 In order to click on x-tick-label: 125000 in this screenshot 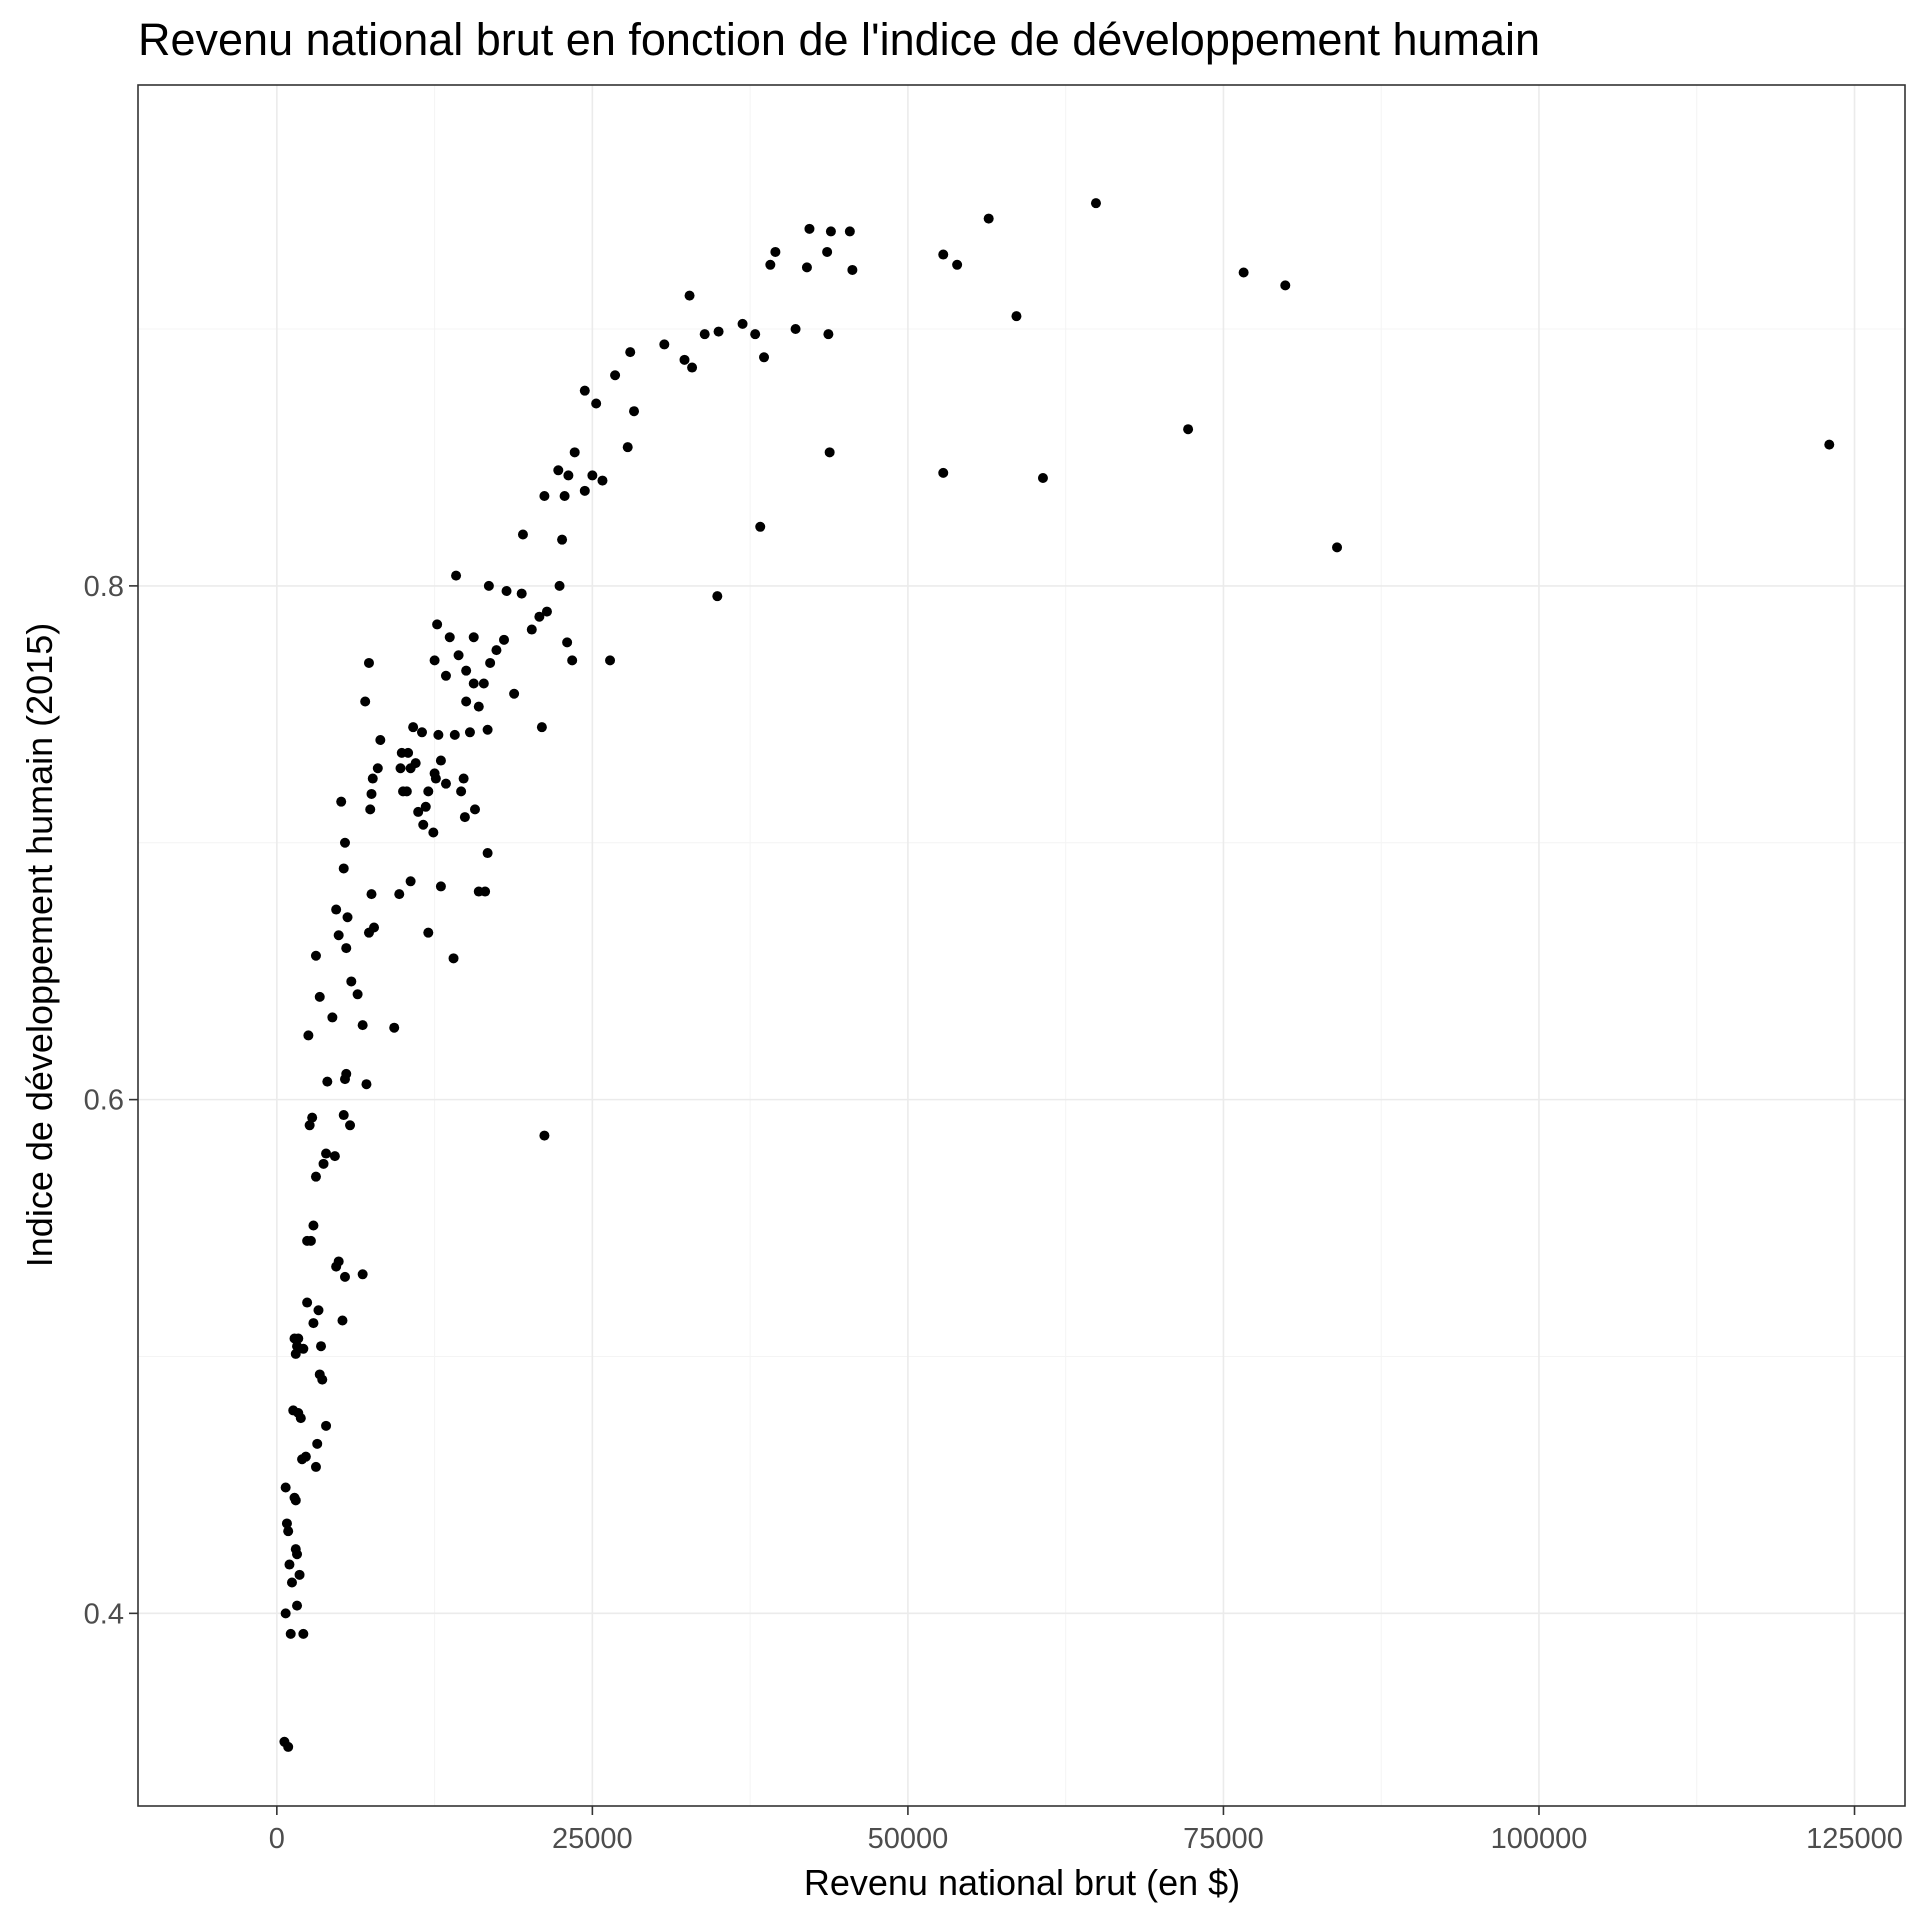, I will do `click(1854, 1839)`.